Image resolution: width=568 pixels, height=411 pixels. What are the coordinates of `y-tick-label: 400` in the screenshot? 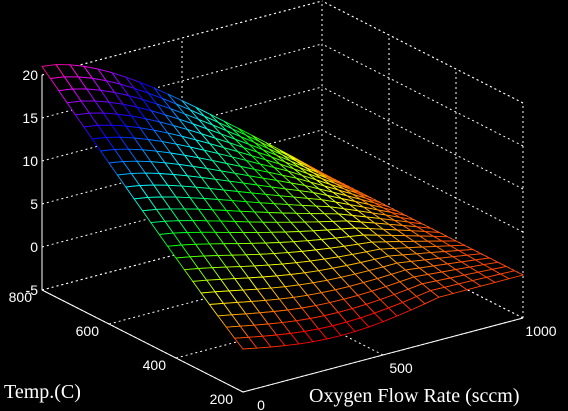 It's located at (155, 365).